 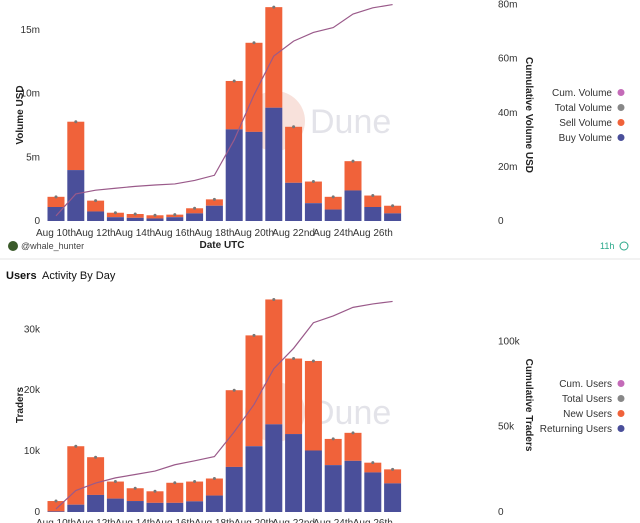 What do you see at coordinates (507, 59) in the screenshot?
I see `y2-tick-label: 60m` at bounding box center [507, 59].